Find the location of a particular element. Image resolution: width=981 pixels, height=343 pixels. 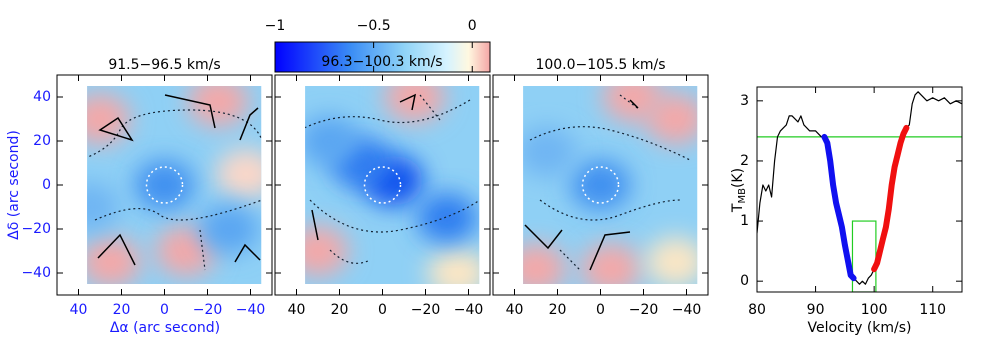

panel-title: 91.5−96.5 km/s is located at coordinates (164, 65).